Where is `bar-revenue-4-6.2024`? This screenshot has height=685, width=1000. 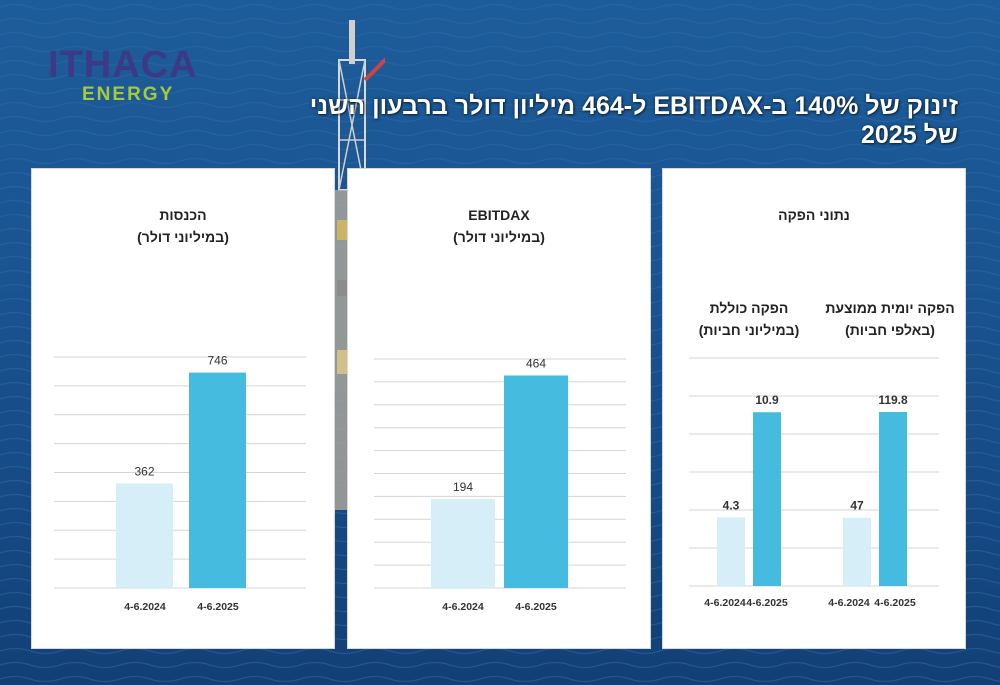 bar-revenue-4-6.2024 is located at coordinates (144, 535).